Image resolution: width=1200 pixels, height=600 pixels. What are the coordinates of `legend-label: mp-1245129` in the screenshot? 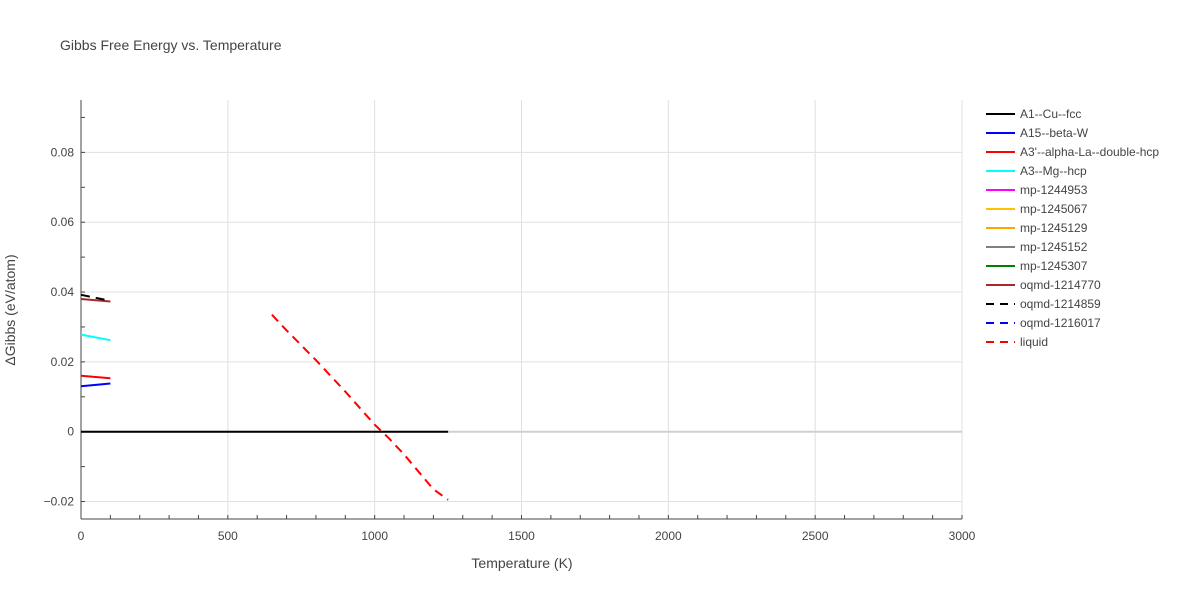 It's located at (1054, 228).